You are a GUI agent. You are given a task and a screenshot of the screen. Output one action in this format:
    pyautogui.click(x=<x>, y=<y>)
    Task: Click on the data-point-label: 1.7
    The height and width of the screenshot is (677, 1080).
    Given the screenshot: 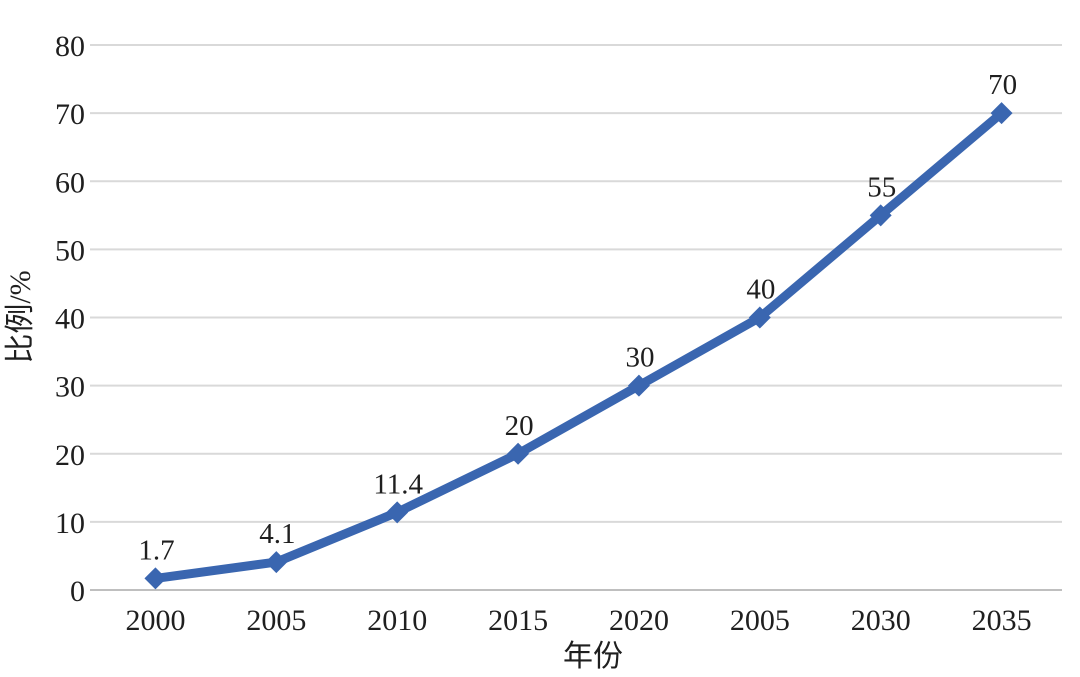 What is the action you would take?
    pyautogui.click(x=156, y=550)
    